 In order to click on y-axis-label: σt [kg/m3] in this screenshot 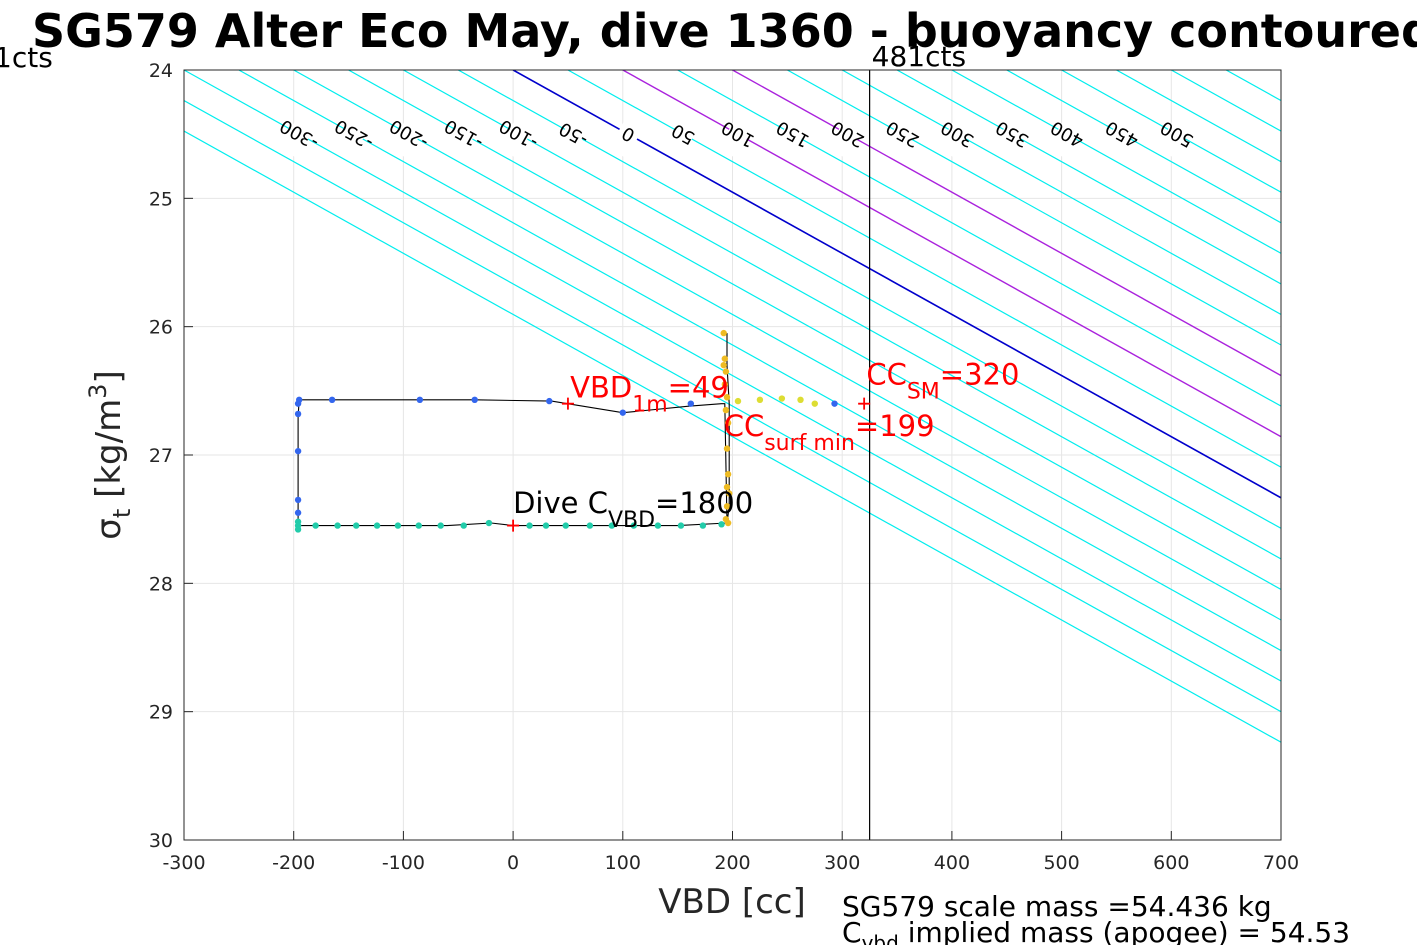, I will do `click(110, 454)`.